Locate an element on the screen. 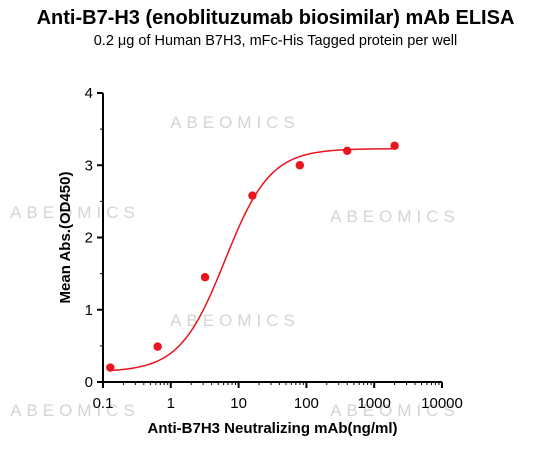 The width and height of the screenshot is (551, 458). y-tick-label: 4 is located at coordinates (89, 93).